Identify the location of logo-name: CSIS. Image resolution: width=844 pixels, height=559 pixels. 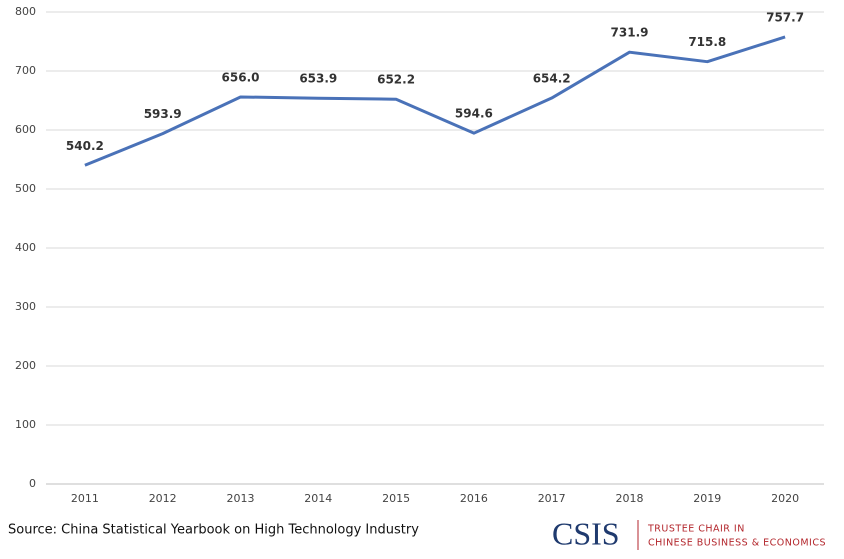
(586, 533).